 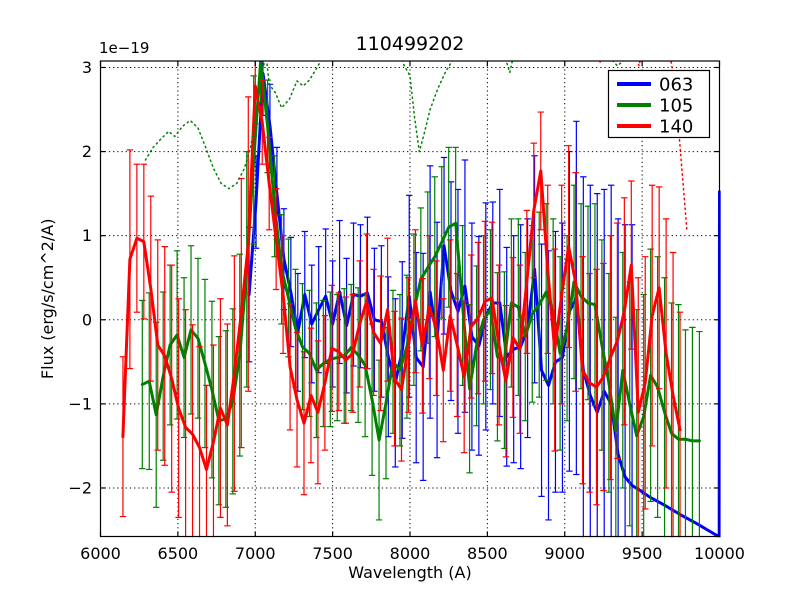 What do you see at coordinates (80, 277) in the screenshot?
I see `y-tick-labels: −2 −1 0 1 2 3` at bounding box center [80, 277].